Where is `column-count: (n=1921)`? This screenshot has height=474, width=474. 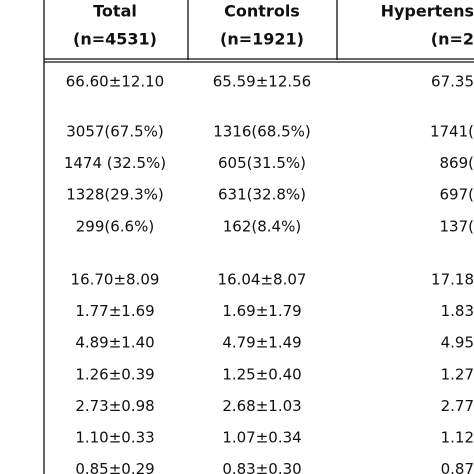 column-count: (n=1921) is located at coordinates (262, 39).